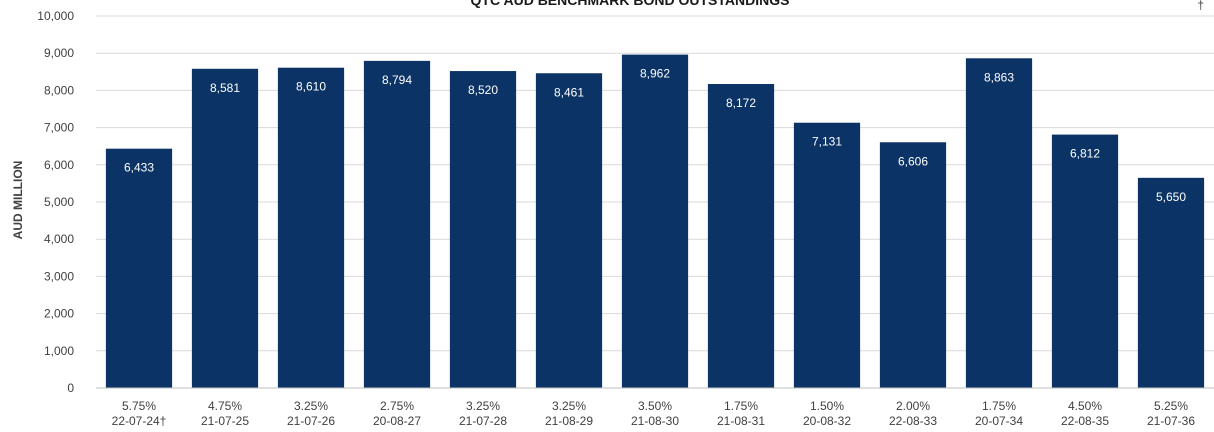  What do you see at coordinates (397, 421) in the screenshot?
I see `x-tick-maturity: 20-08-27` at bounding box center [397, 421].